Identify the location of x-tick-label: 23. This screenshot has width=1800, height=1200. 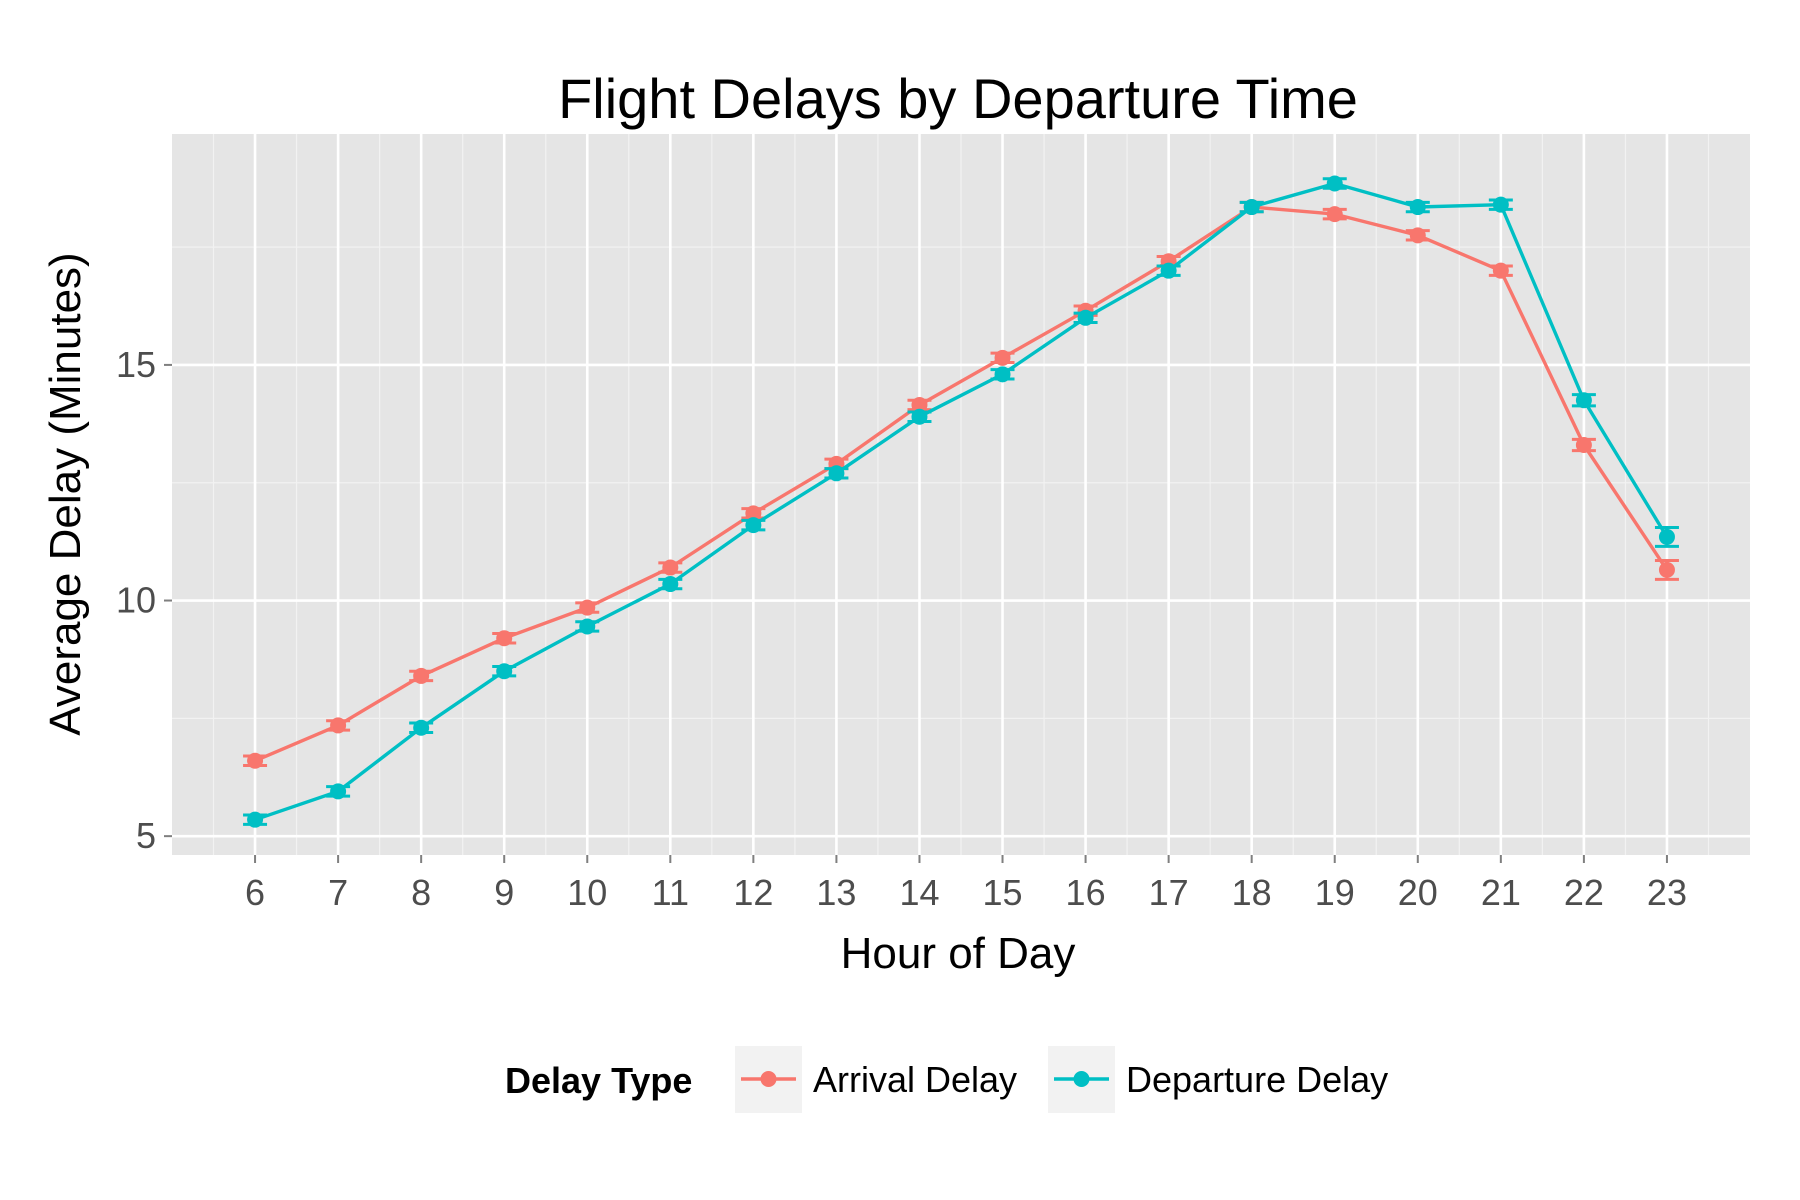
(1667, 892).